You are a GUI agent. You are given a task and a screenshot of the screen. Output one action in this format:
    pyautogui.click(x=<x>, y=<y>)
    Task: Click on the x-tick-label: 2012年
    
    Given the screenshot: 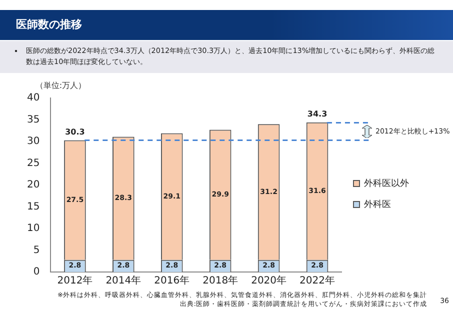 What is the action you would take?
    pyautogui.click(x=75, y=280)
    